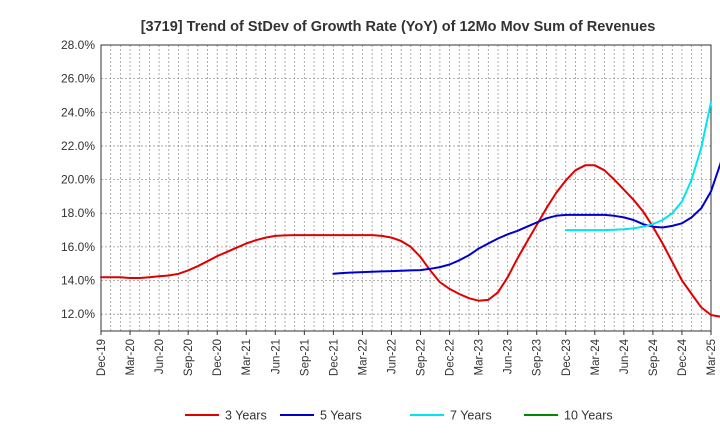 The height and width of the screenshot is (440, 720). Describe the element at coordinates (131, 357) in the screenshot. I see `x-tick-label: Mar-20` at that location.